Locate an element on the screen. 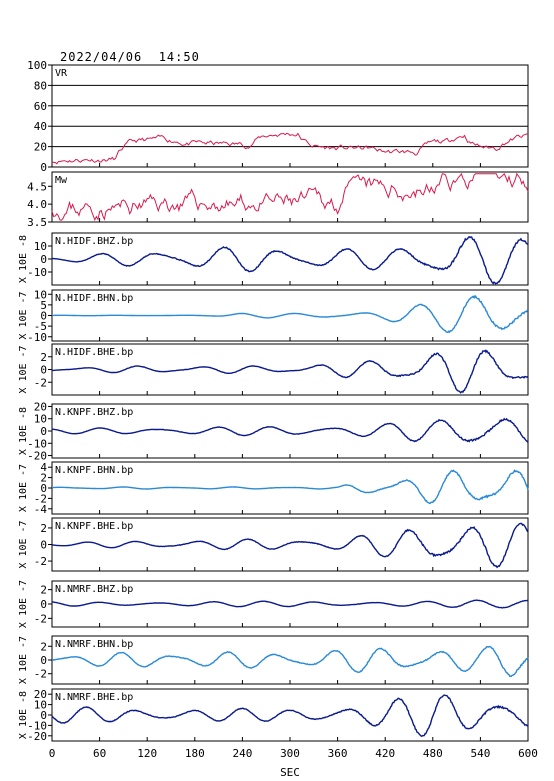  series-line-n-nmrf-bhe-bp is located at coordinates (290, 716).